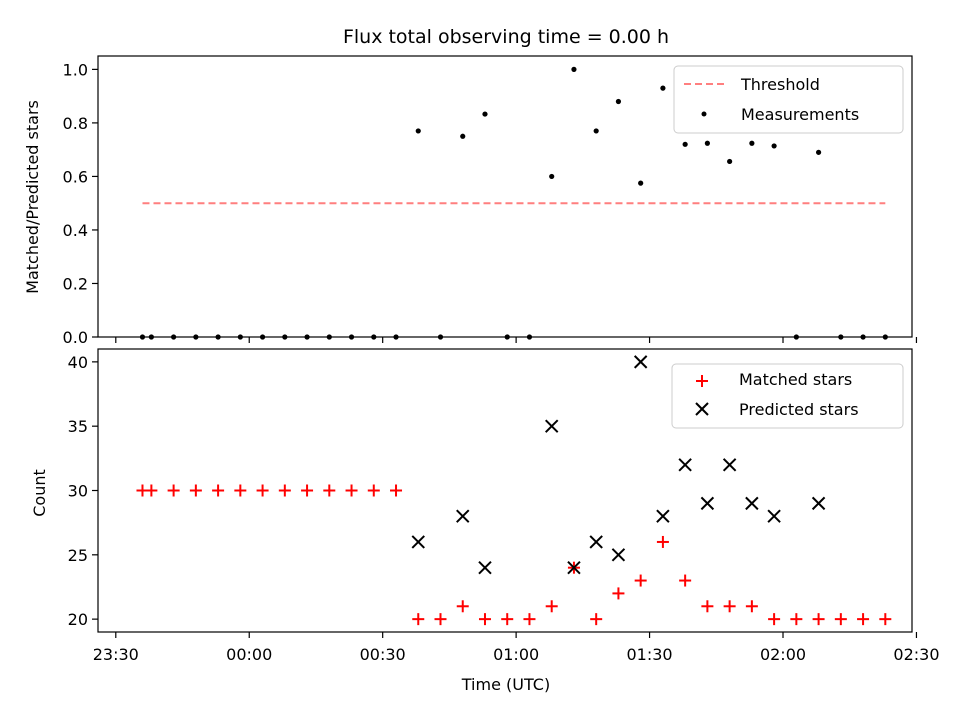 This screenshot has height=720, width=960. What do you see at coordinates (704, 114) in the screenshot?
I see `measurements-legend-swatch` at bounding box center [704, 114].